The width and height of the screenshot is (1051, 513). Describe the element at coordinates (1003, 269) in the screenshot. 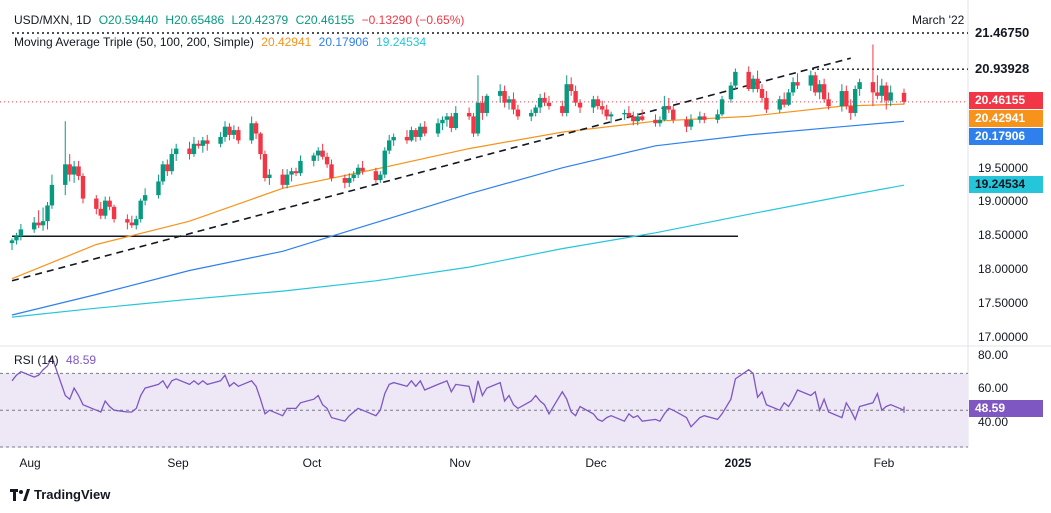

I see `y-tick-label: 18.00000` at that location.